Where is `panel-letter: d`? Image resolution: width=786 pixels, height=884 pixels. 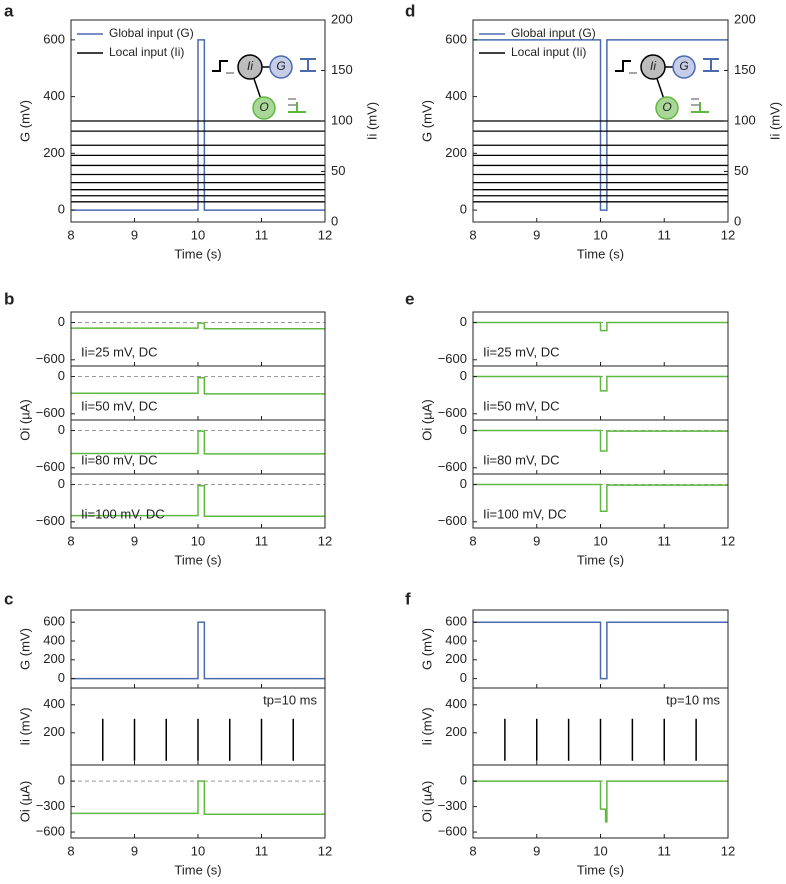
panel-letter: d is located at coordinates (410, 10).